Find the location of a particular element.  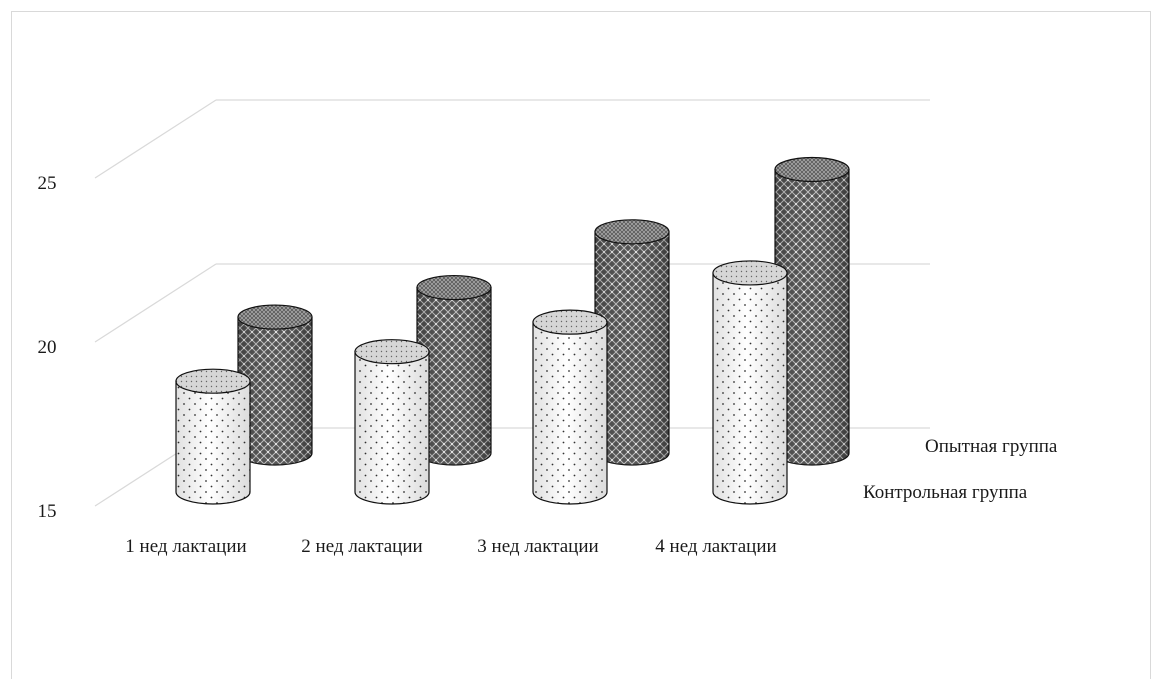

bar-series1-cat4 is located at coordinates (750, 382).